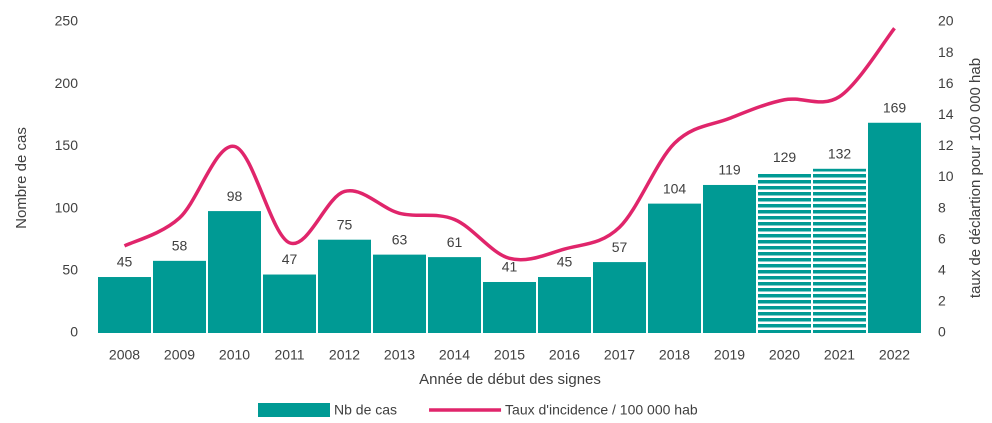  Describe the element at coordinates (179, 355) in the screenshot. I see `x-tick-label: 2009` at that location.